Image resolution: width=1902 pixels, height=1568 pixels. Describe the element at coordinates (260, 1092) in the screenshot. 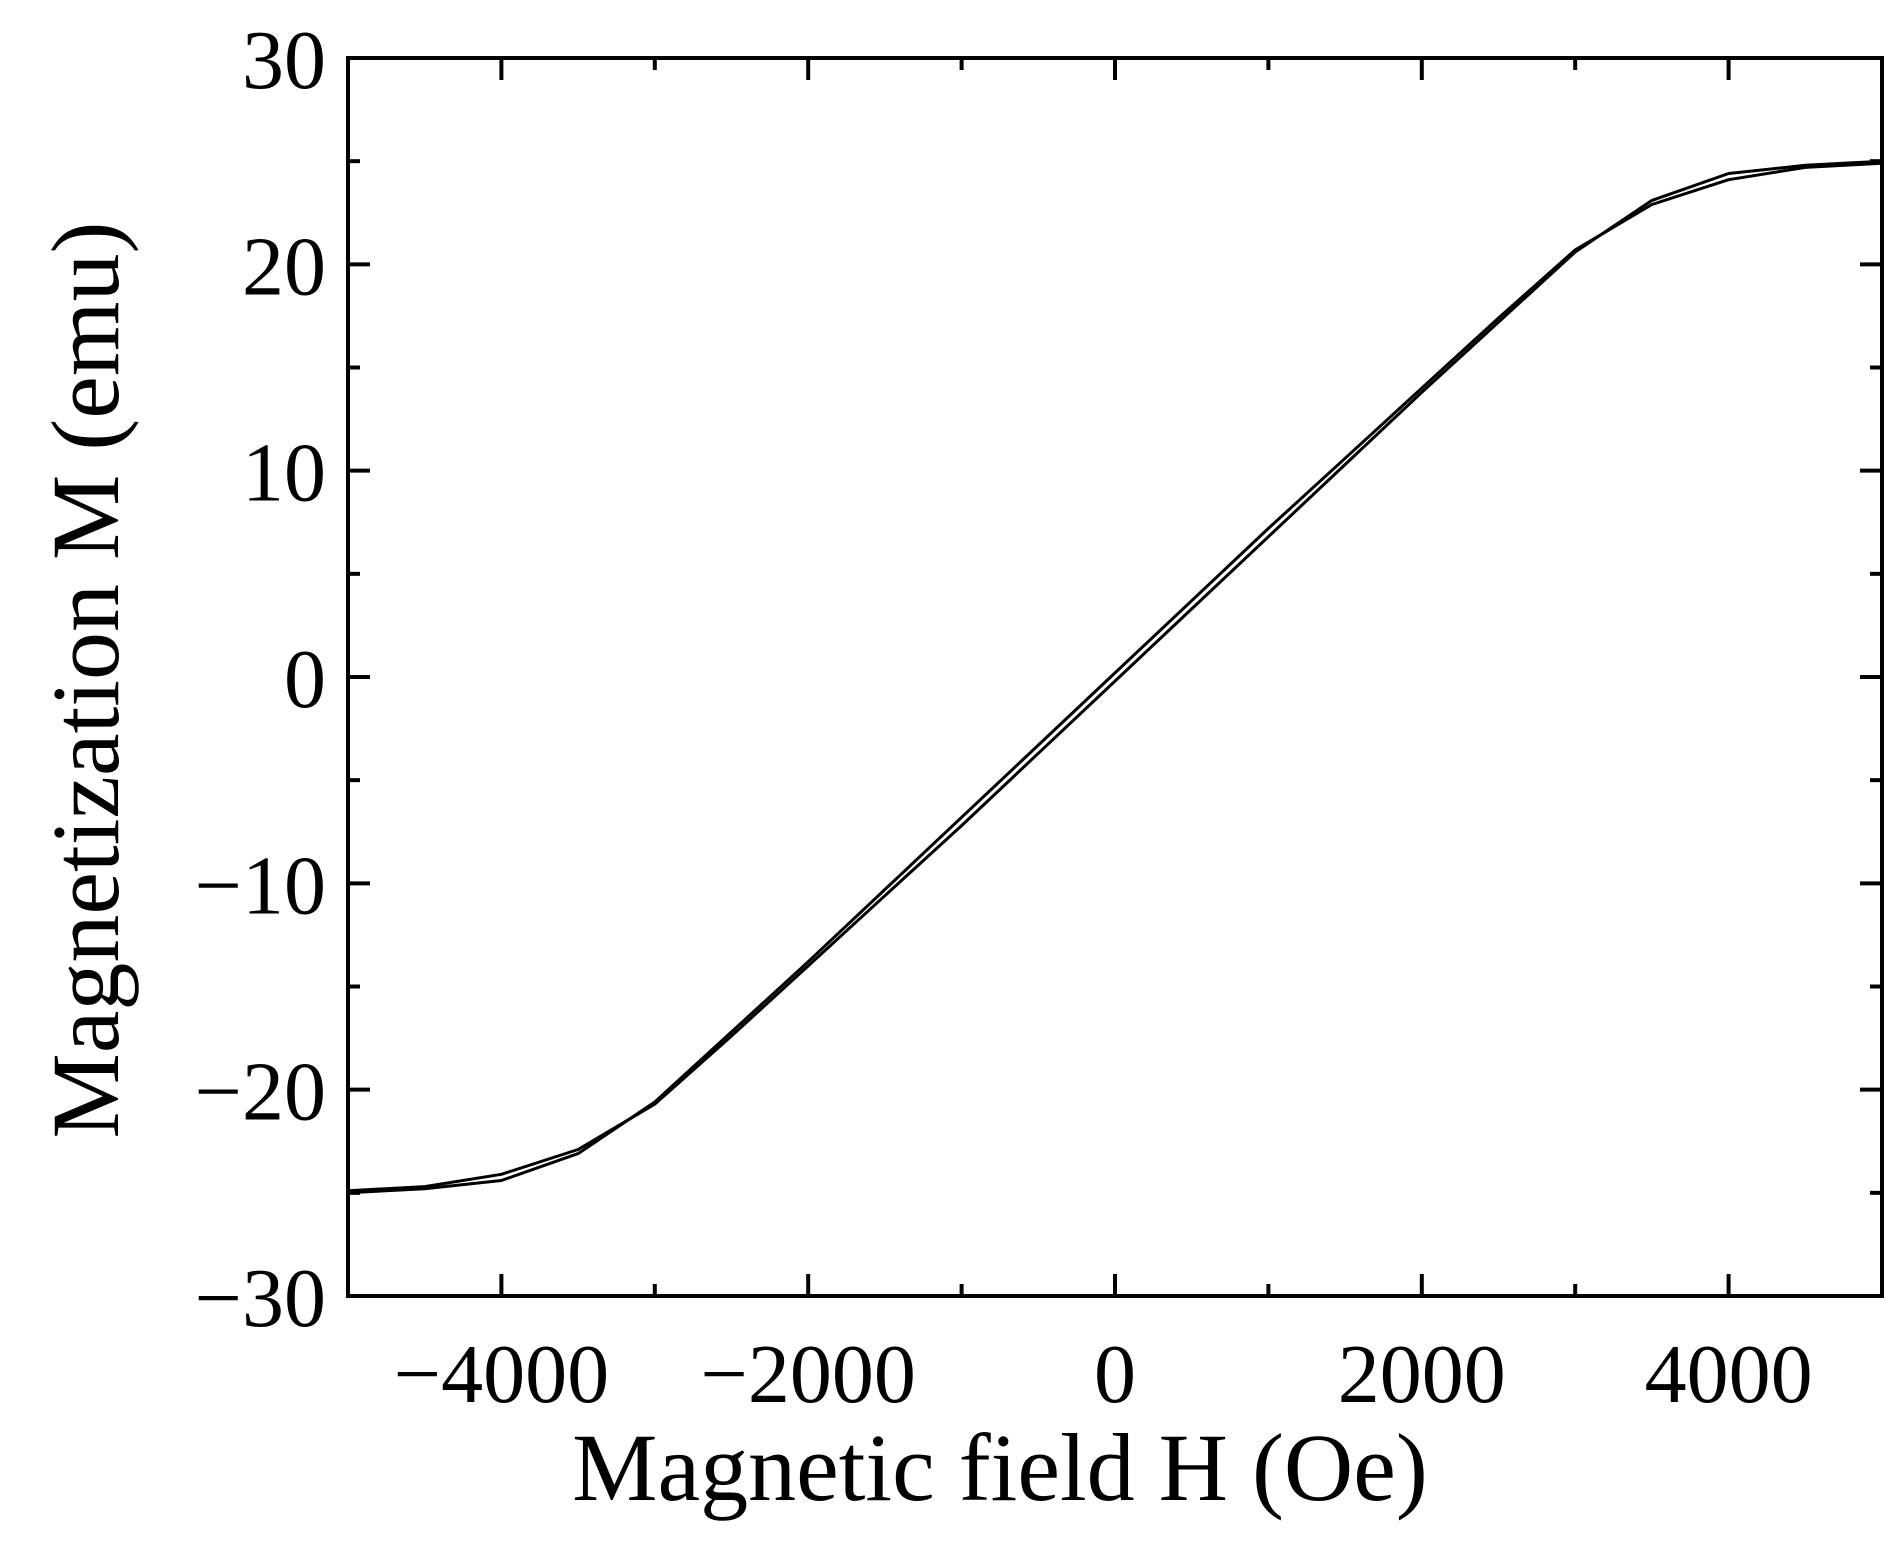

I see `y-tick-label: −20` at that location.